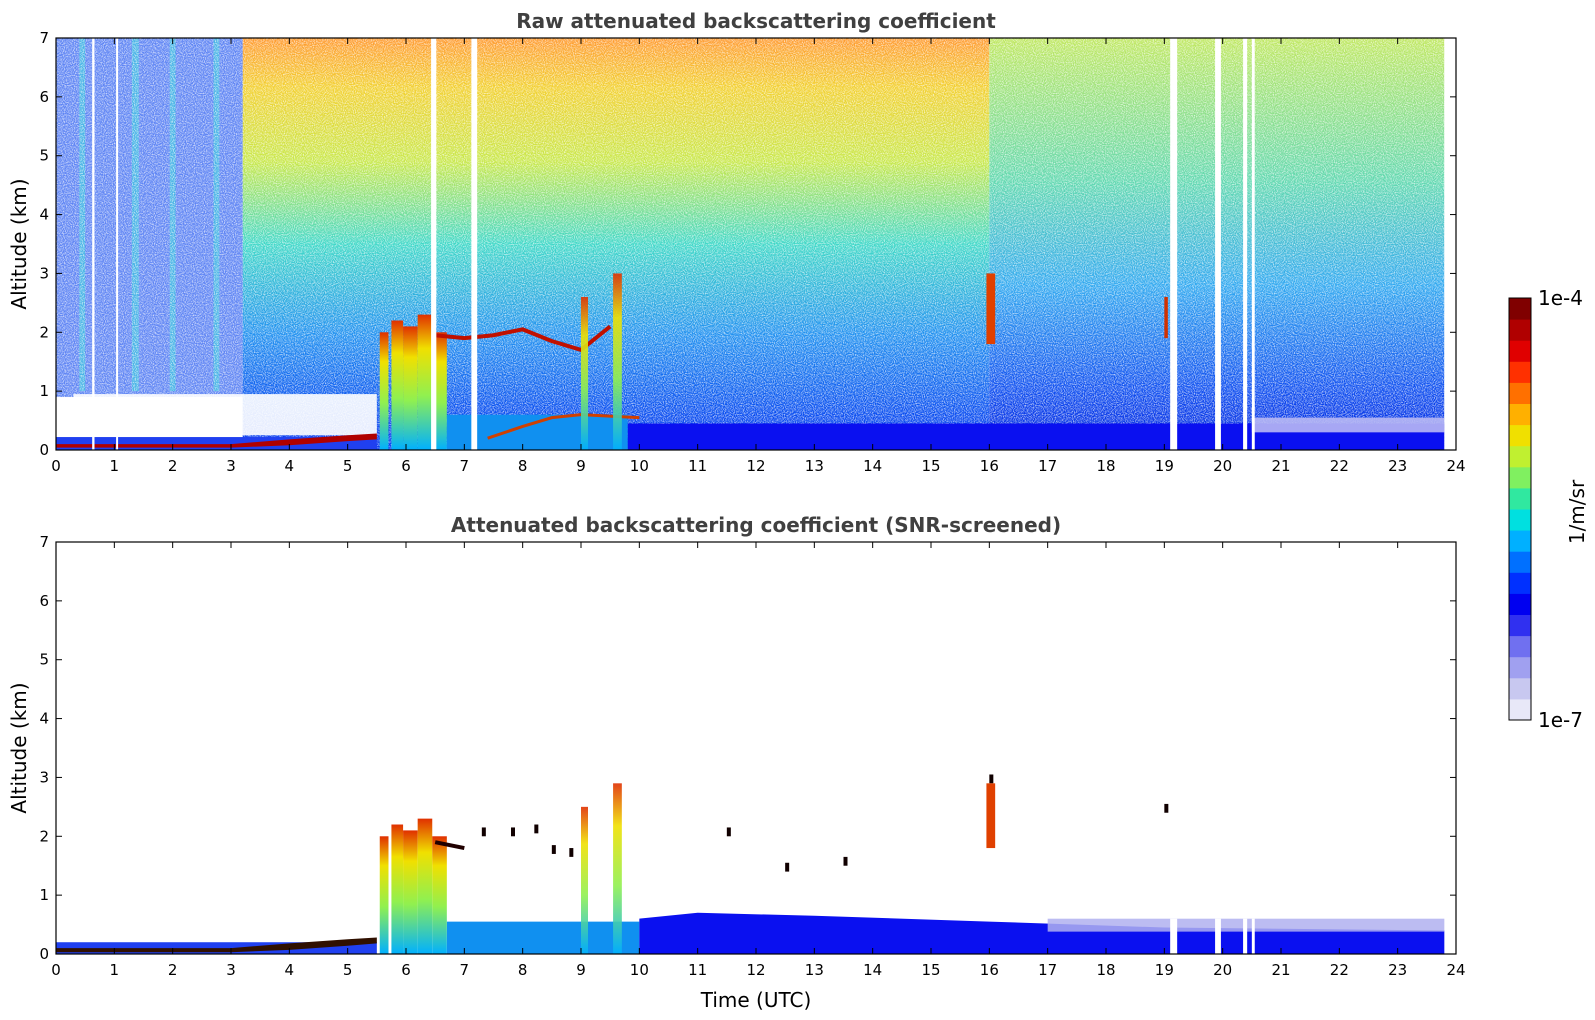  I want to click on x-tick-label: 8, so click(523, 970).